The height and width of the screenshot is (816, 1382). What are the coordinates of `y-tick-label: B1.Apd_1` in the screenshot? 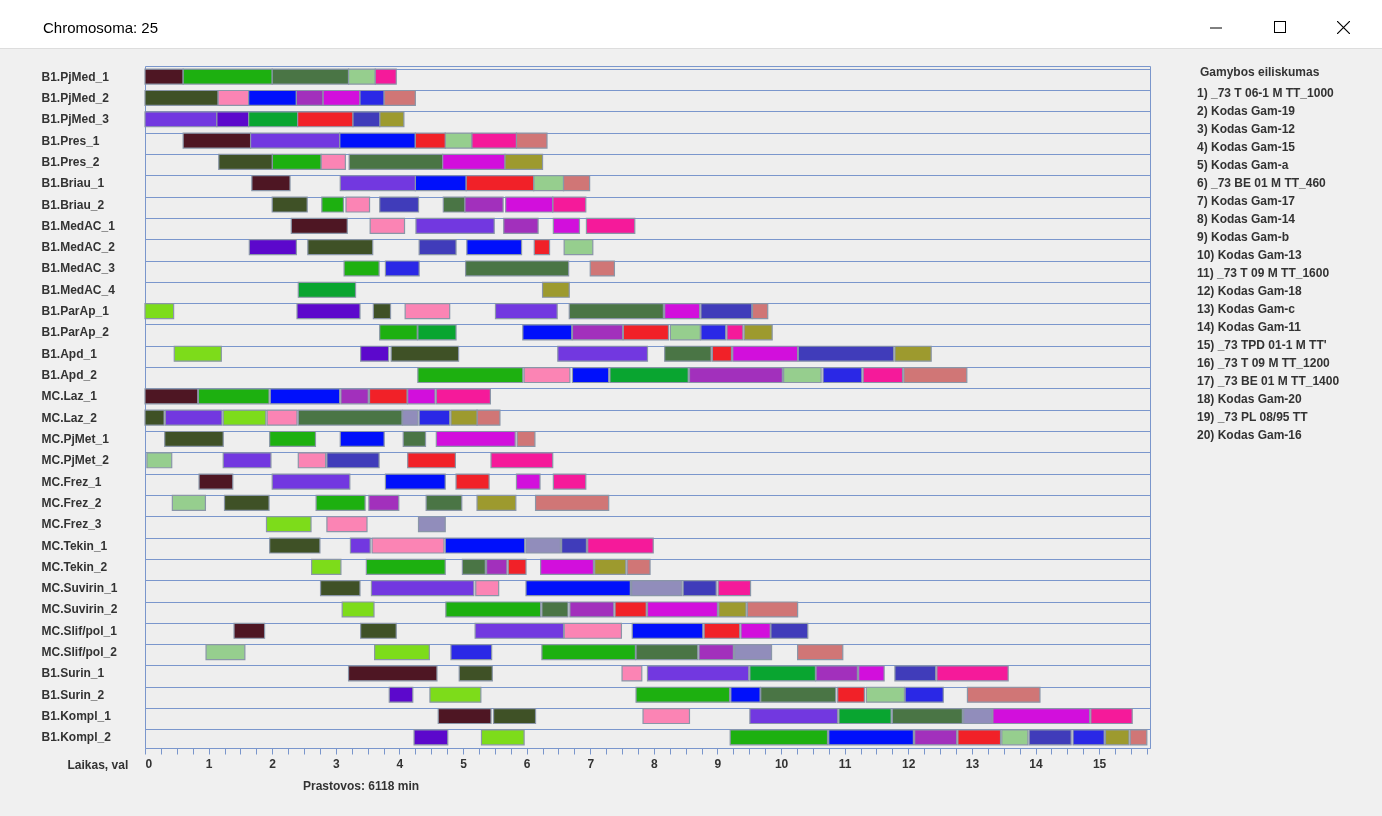 It's located at (69, 353).